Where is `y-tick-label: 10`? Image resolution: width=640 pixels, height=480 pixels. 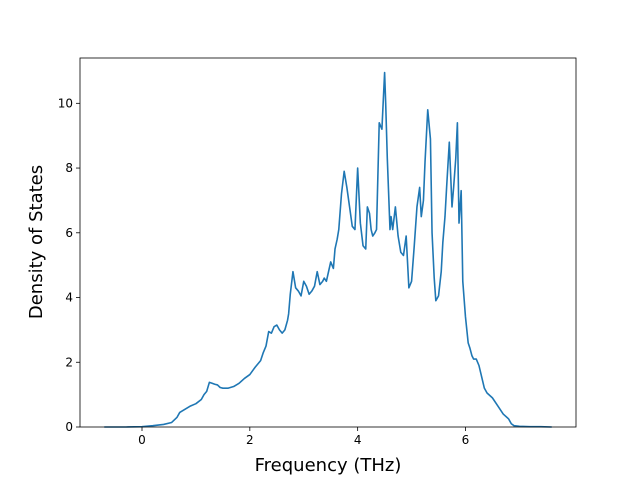
y-tick-label: 10 is located at coordinates (65, 103).